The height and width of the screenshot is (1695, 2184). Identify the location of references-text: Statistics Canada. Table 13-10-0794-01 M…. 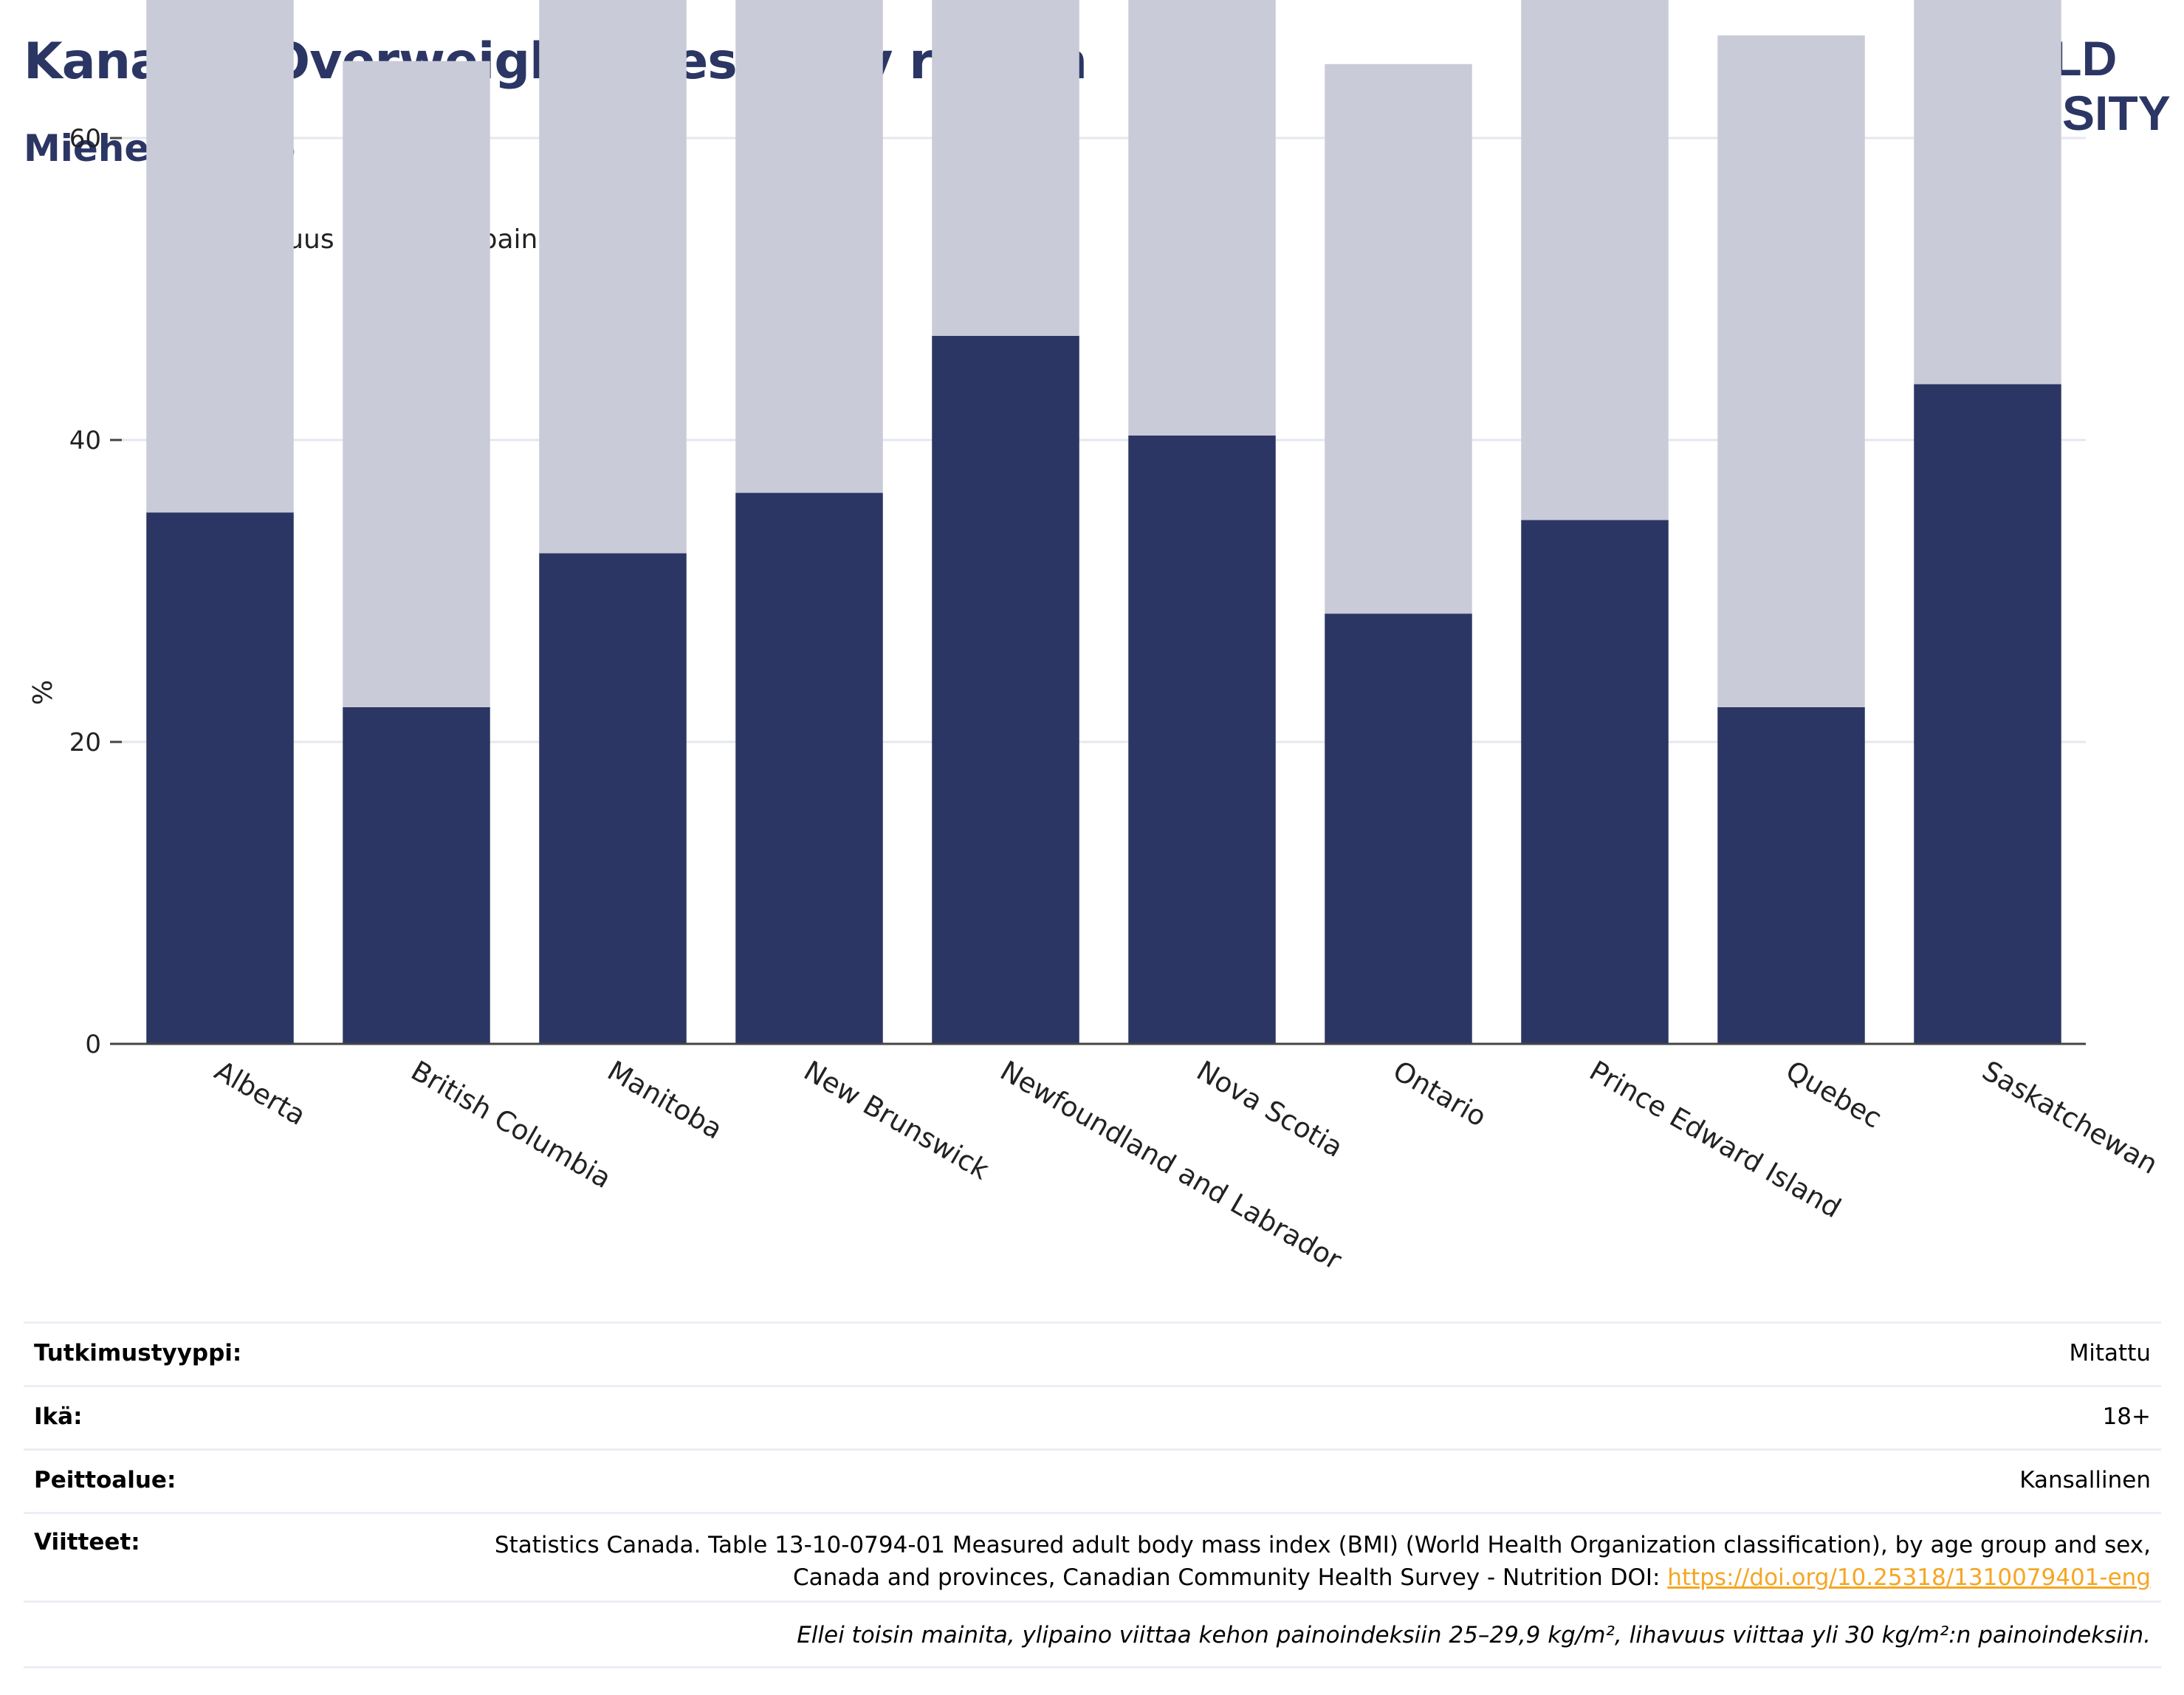
(1322, 1561).